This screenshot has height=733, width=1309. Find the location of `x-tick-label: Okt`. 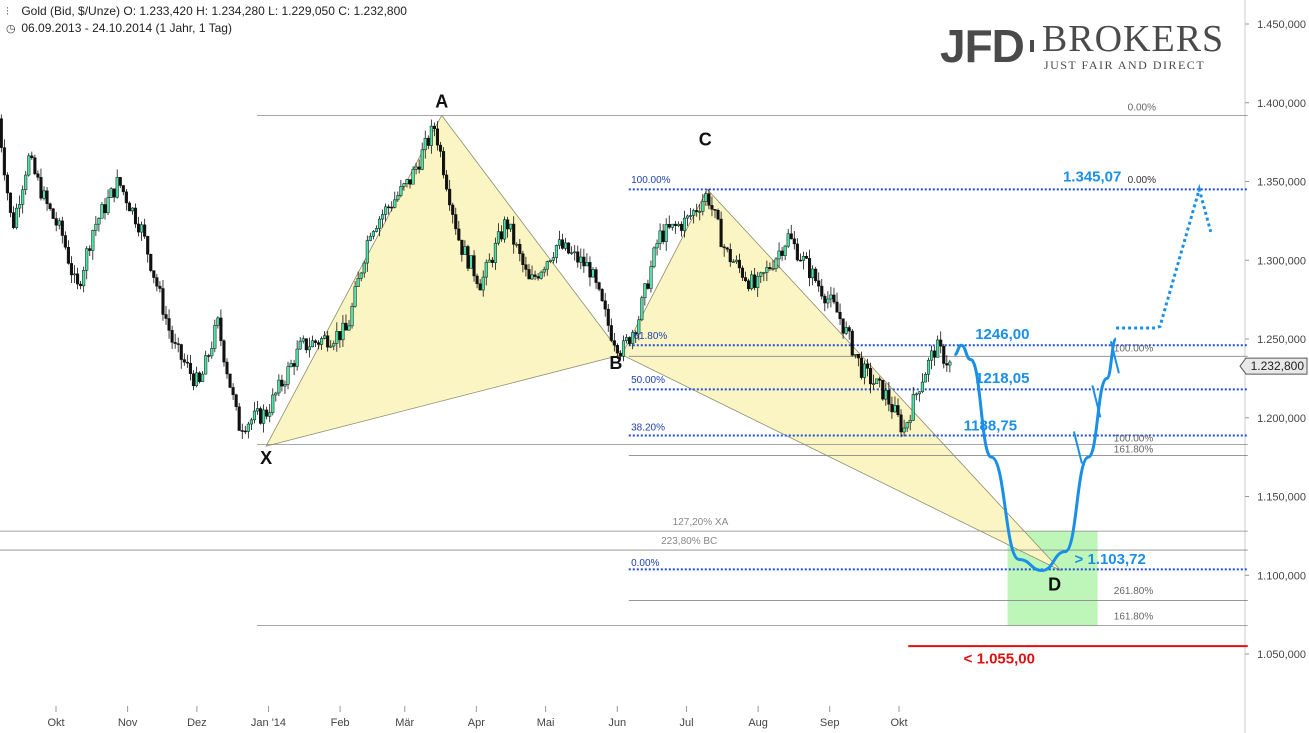

x-tick-label: Okt is located at coordinates (898, 723).